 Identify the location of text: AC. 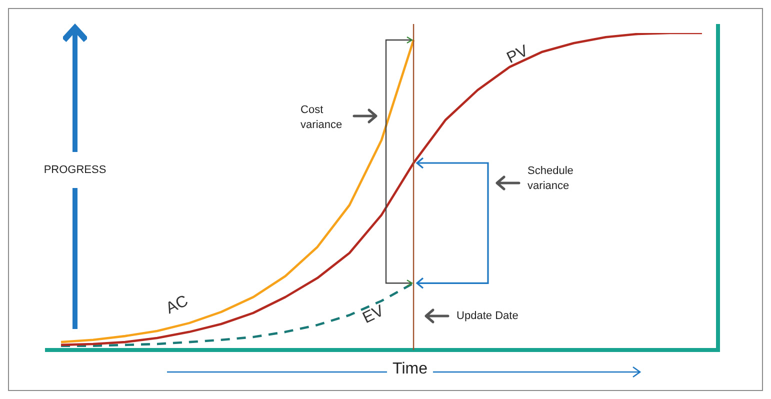
(177, 305).